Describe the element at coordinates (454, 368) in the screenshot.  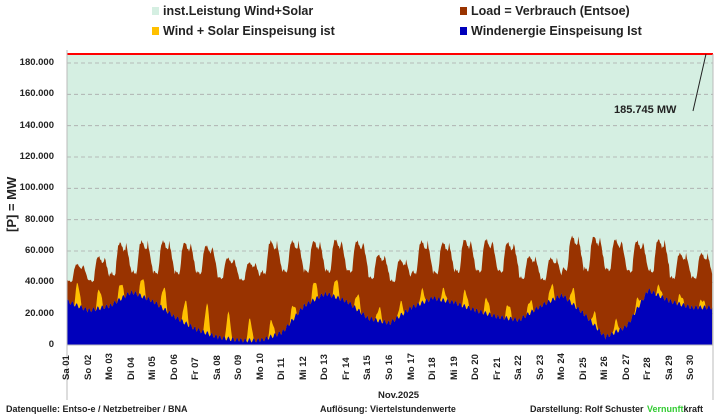
I see `x-tick-label: Mi 19` at that location.